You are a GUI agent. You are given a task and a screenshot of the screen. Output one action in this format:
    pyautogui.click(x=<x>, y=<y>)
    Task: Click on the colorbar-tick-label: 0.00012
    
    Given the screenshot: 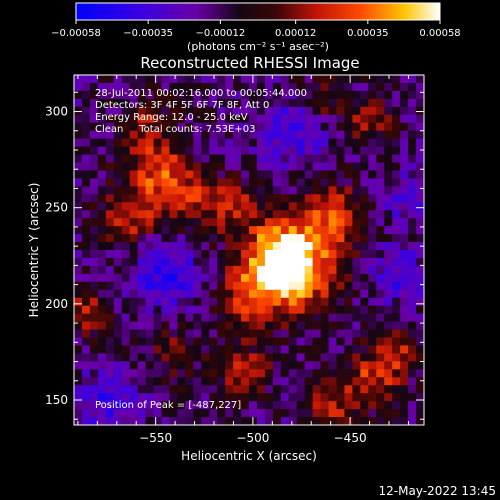 What is the action you would take?
    pyautogui.click(x=295, y=33)
    